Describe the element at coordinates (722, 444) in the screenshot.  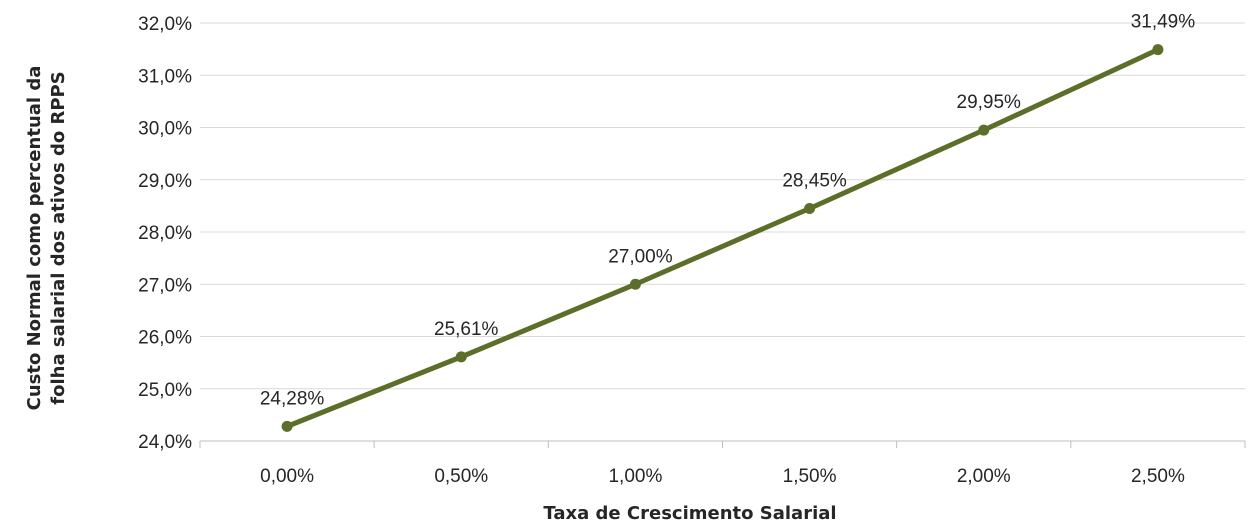
I see `axes` at that location.